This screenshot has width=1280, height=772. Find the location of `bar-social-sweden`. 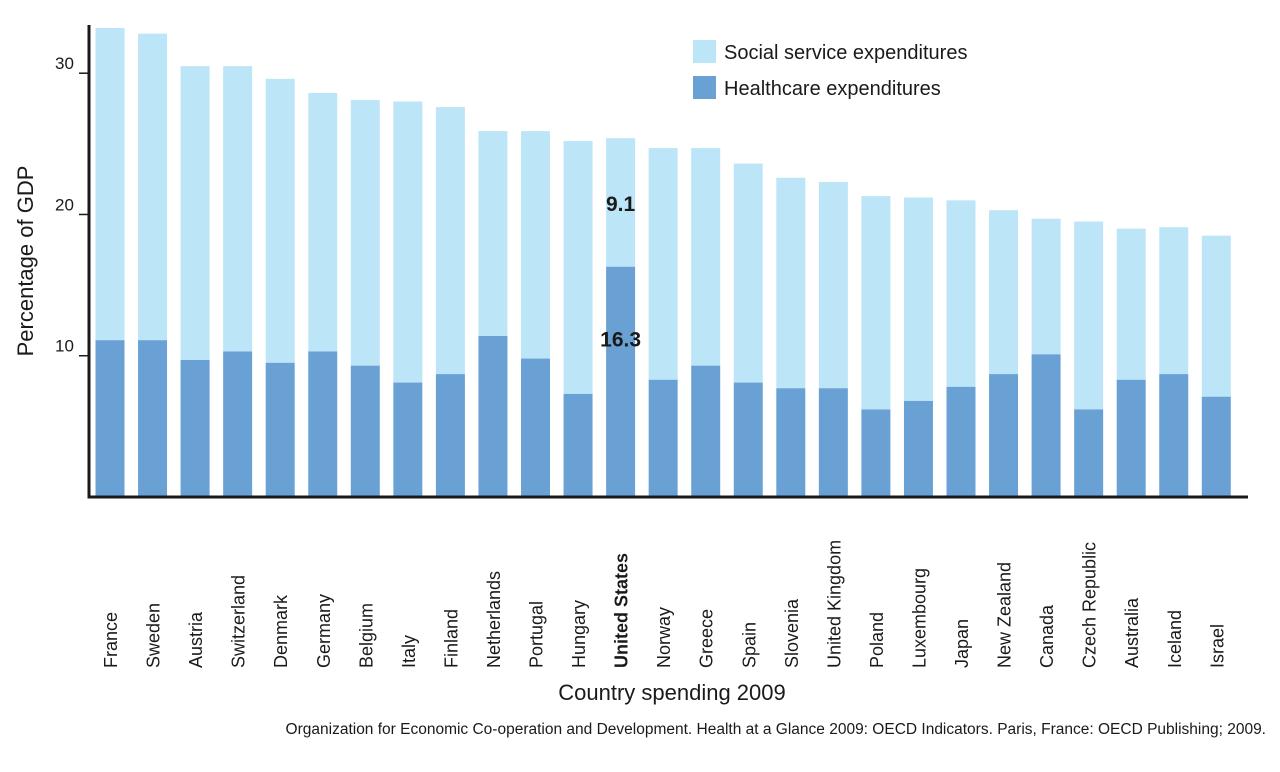

bar-social-sweden is located at coordinates (153, 187).